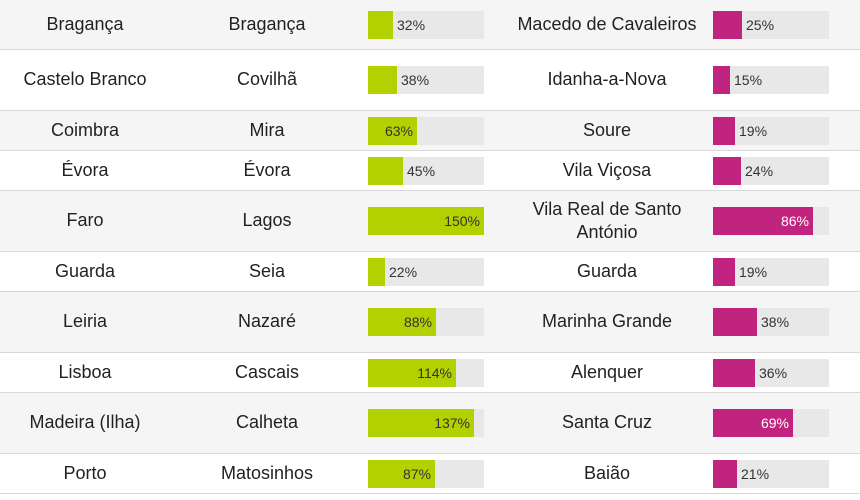  I want to click on municipality-a-cell: Covilhã, so click(267, 79).